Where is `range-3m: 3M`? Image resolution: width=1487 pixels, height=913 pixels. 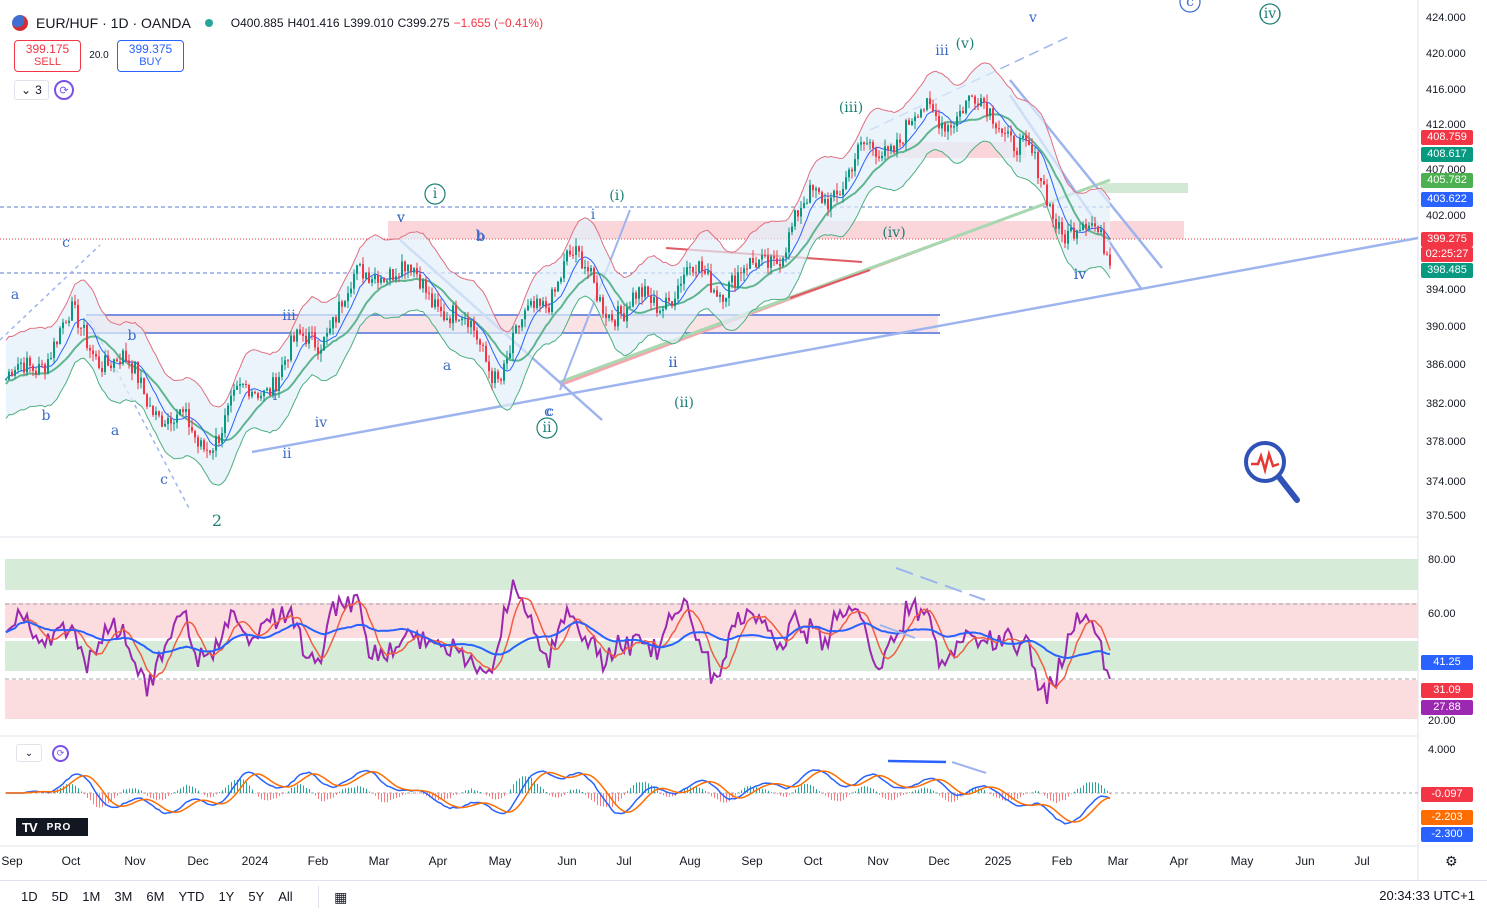 range-3m: 3M is located at coordinates (123, 896).